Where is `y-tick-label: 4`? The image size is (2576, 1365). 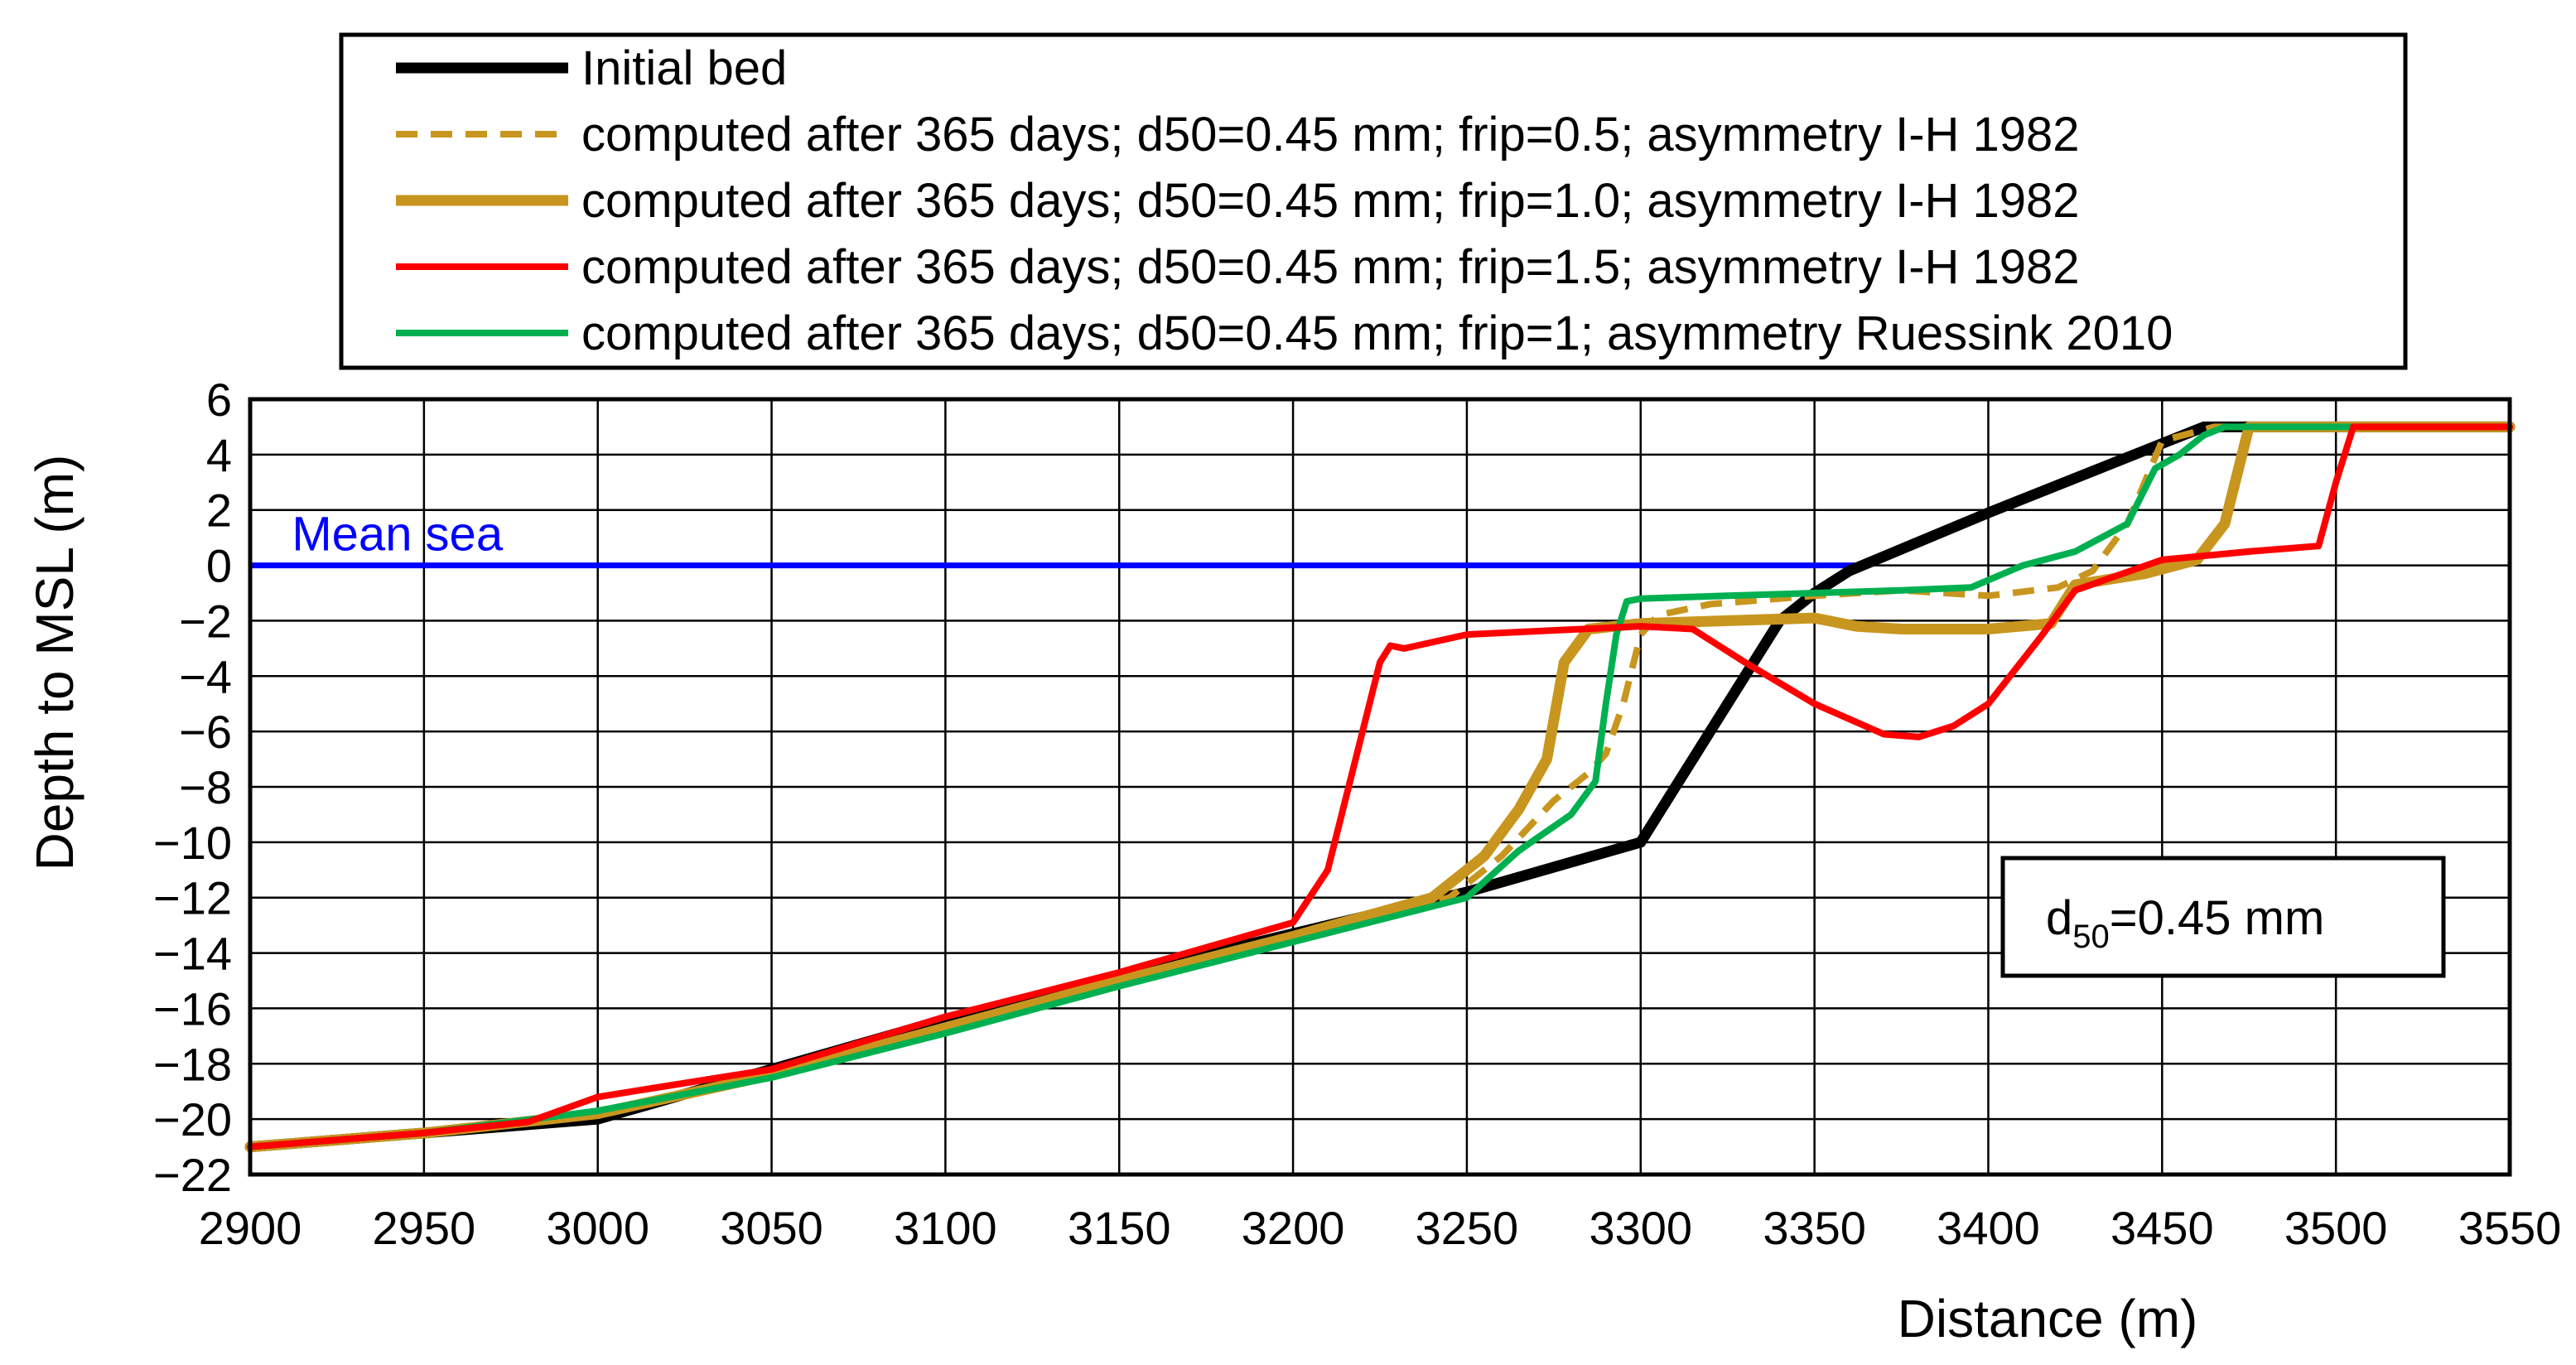 y-tick-label: 4 is located at coordinates (219, 455).